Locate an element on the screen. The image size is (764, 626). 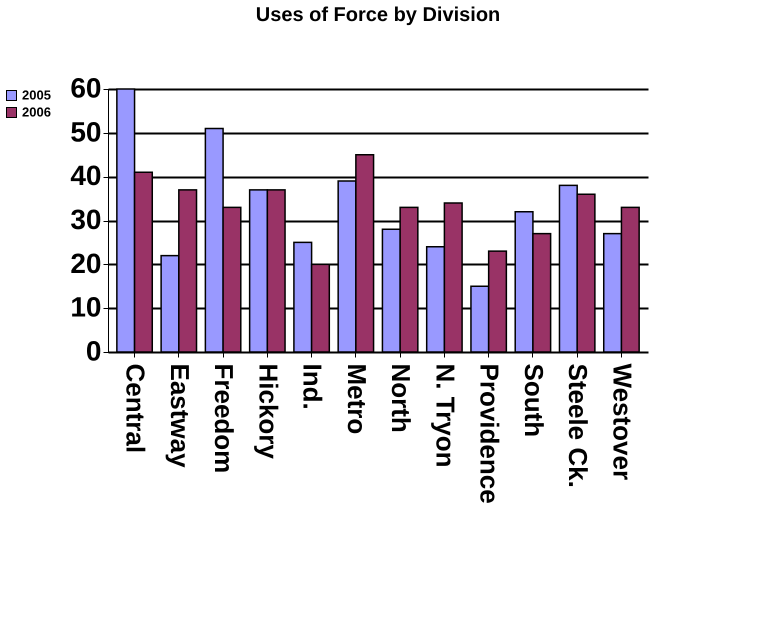
y-tick-label: 0 is located at coordinates (94, 351).